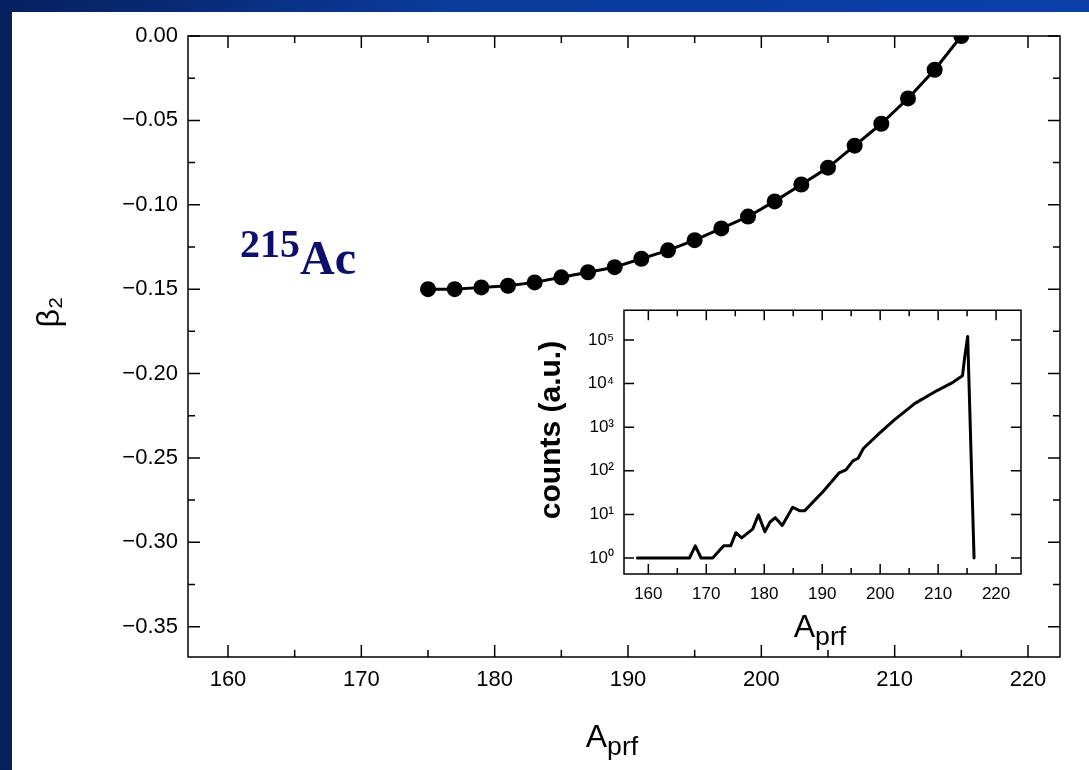 The height and width of the screenshot is (770, 1089). What do you see at coordinates (156, 35) in the screenshot?
I see `y-tick-label: 0.00` at bounding box center [156, 35].